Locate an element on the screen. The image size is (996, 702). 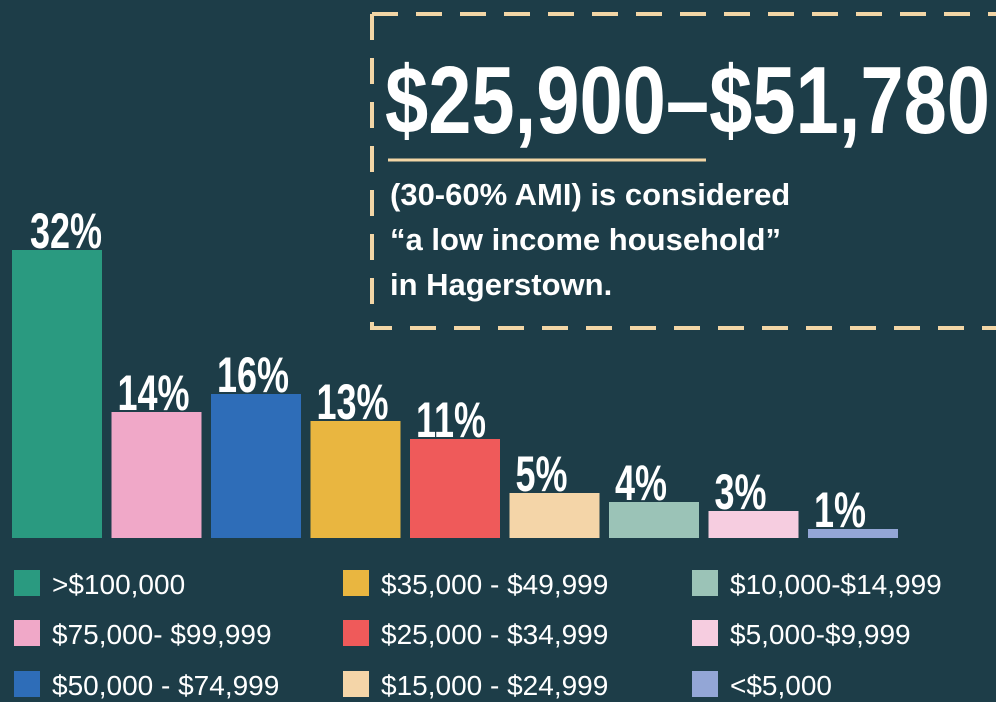
value-label: 13% is located at coordinates (353, 402).